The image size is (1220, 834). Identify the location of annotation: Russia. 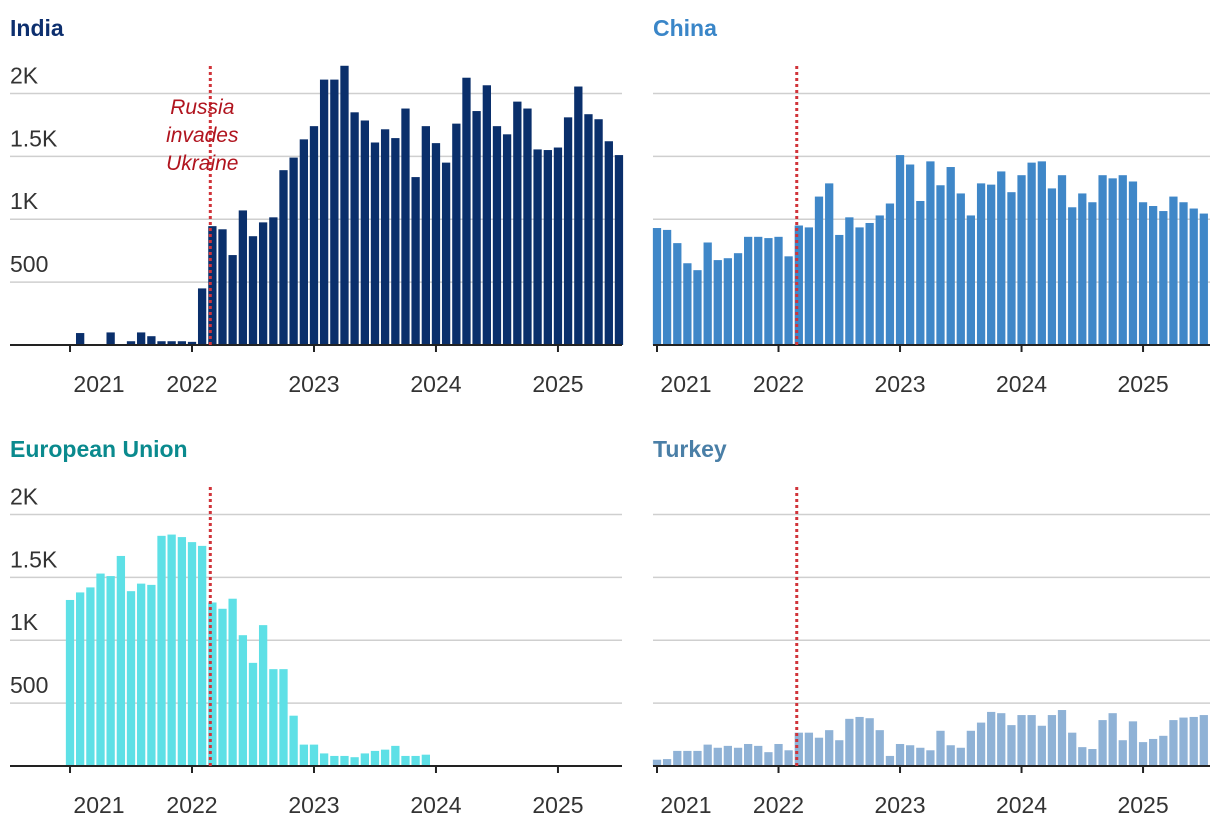
(202, 107).